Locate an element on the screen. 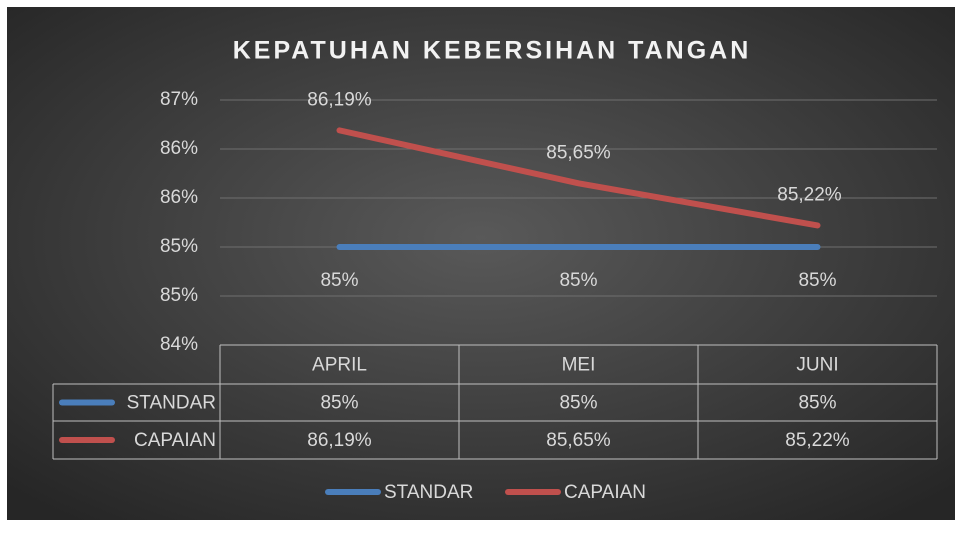 The image size is (962, 533). line-series is located at coordinates (578, 178).